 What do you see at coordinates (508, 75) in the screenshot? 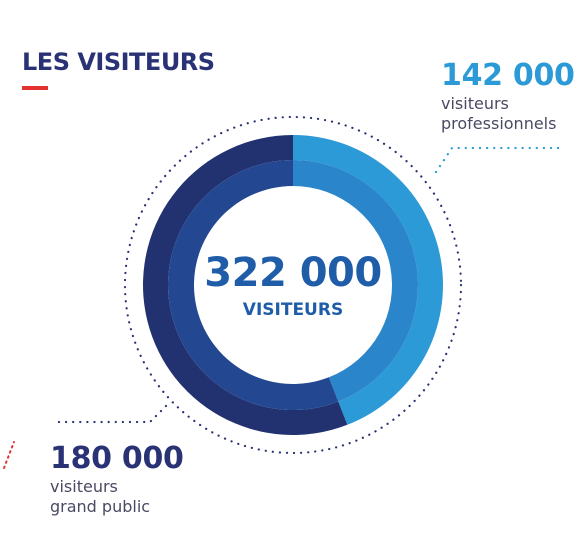
I see `professionnels-value: 142 000` at bounding box center [508, 75].